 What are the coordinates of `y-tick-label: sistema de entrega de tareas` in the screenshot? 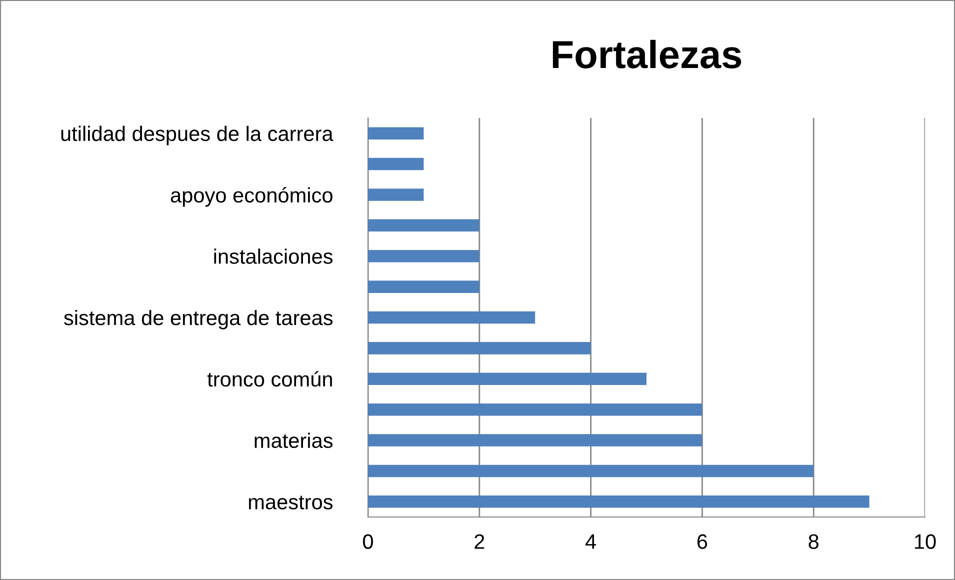 It's located at (198, 320).